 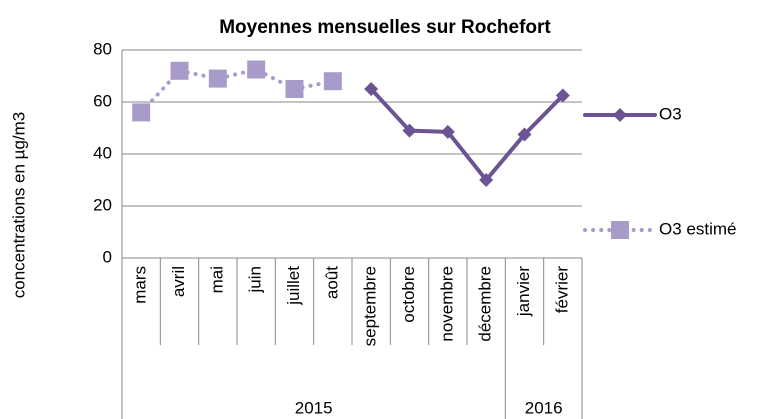 I want to click on x-tick-label: mai, so click(x=216, y=279).